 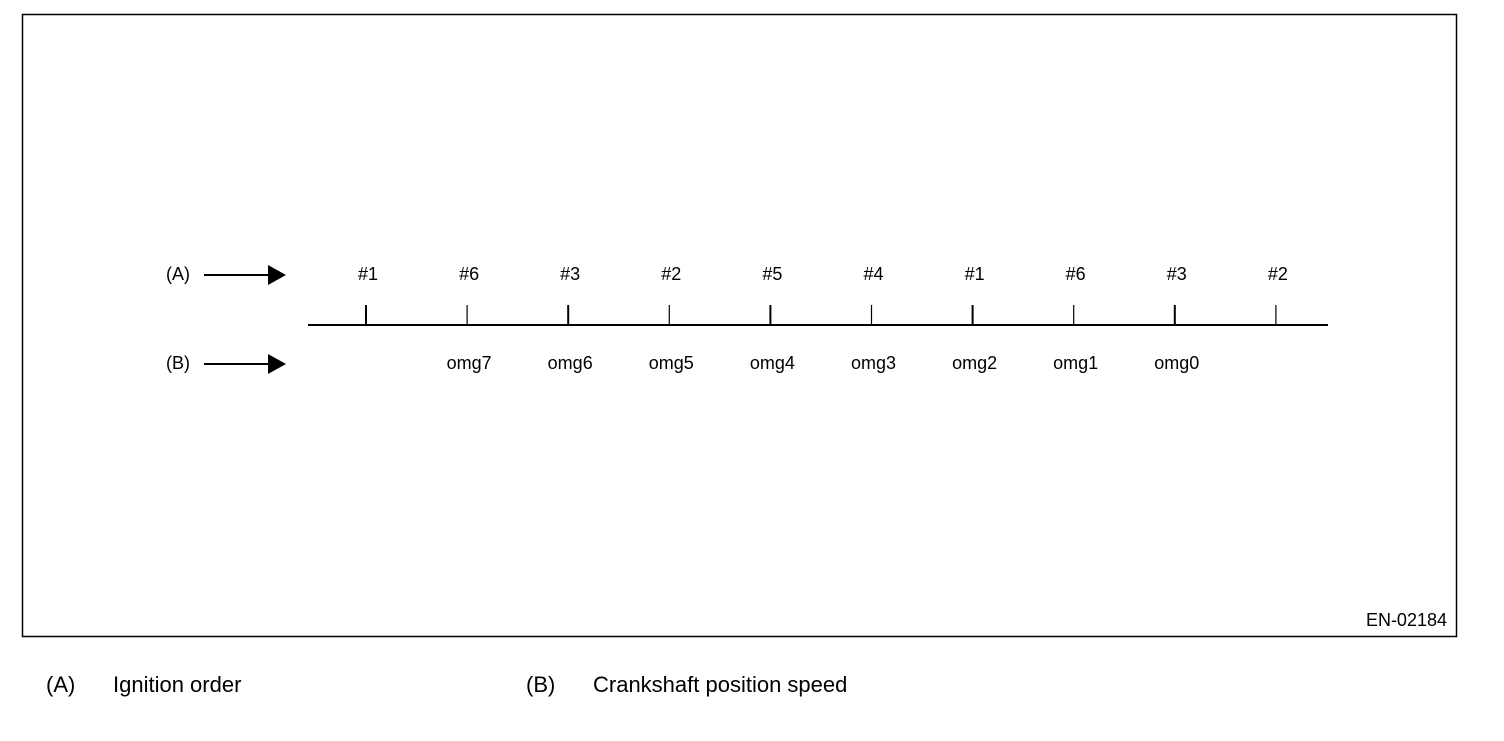 What do you see at coordinates (540, 684) in the screenshot?
I see `legend-key: (B)` at bounding box center [540, 684].